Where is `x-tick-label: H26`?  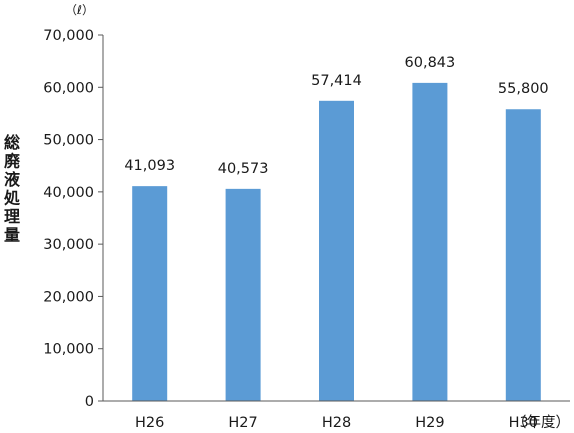
x-tick-label: H26 is located at coordinates (149, 423).